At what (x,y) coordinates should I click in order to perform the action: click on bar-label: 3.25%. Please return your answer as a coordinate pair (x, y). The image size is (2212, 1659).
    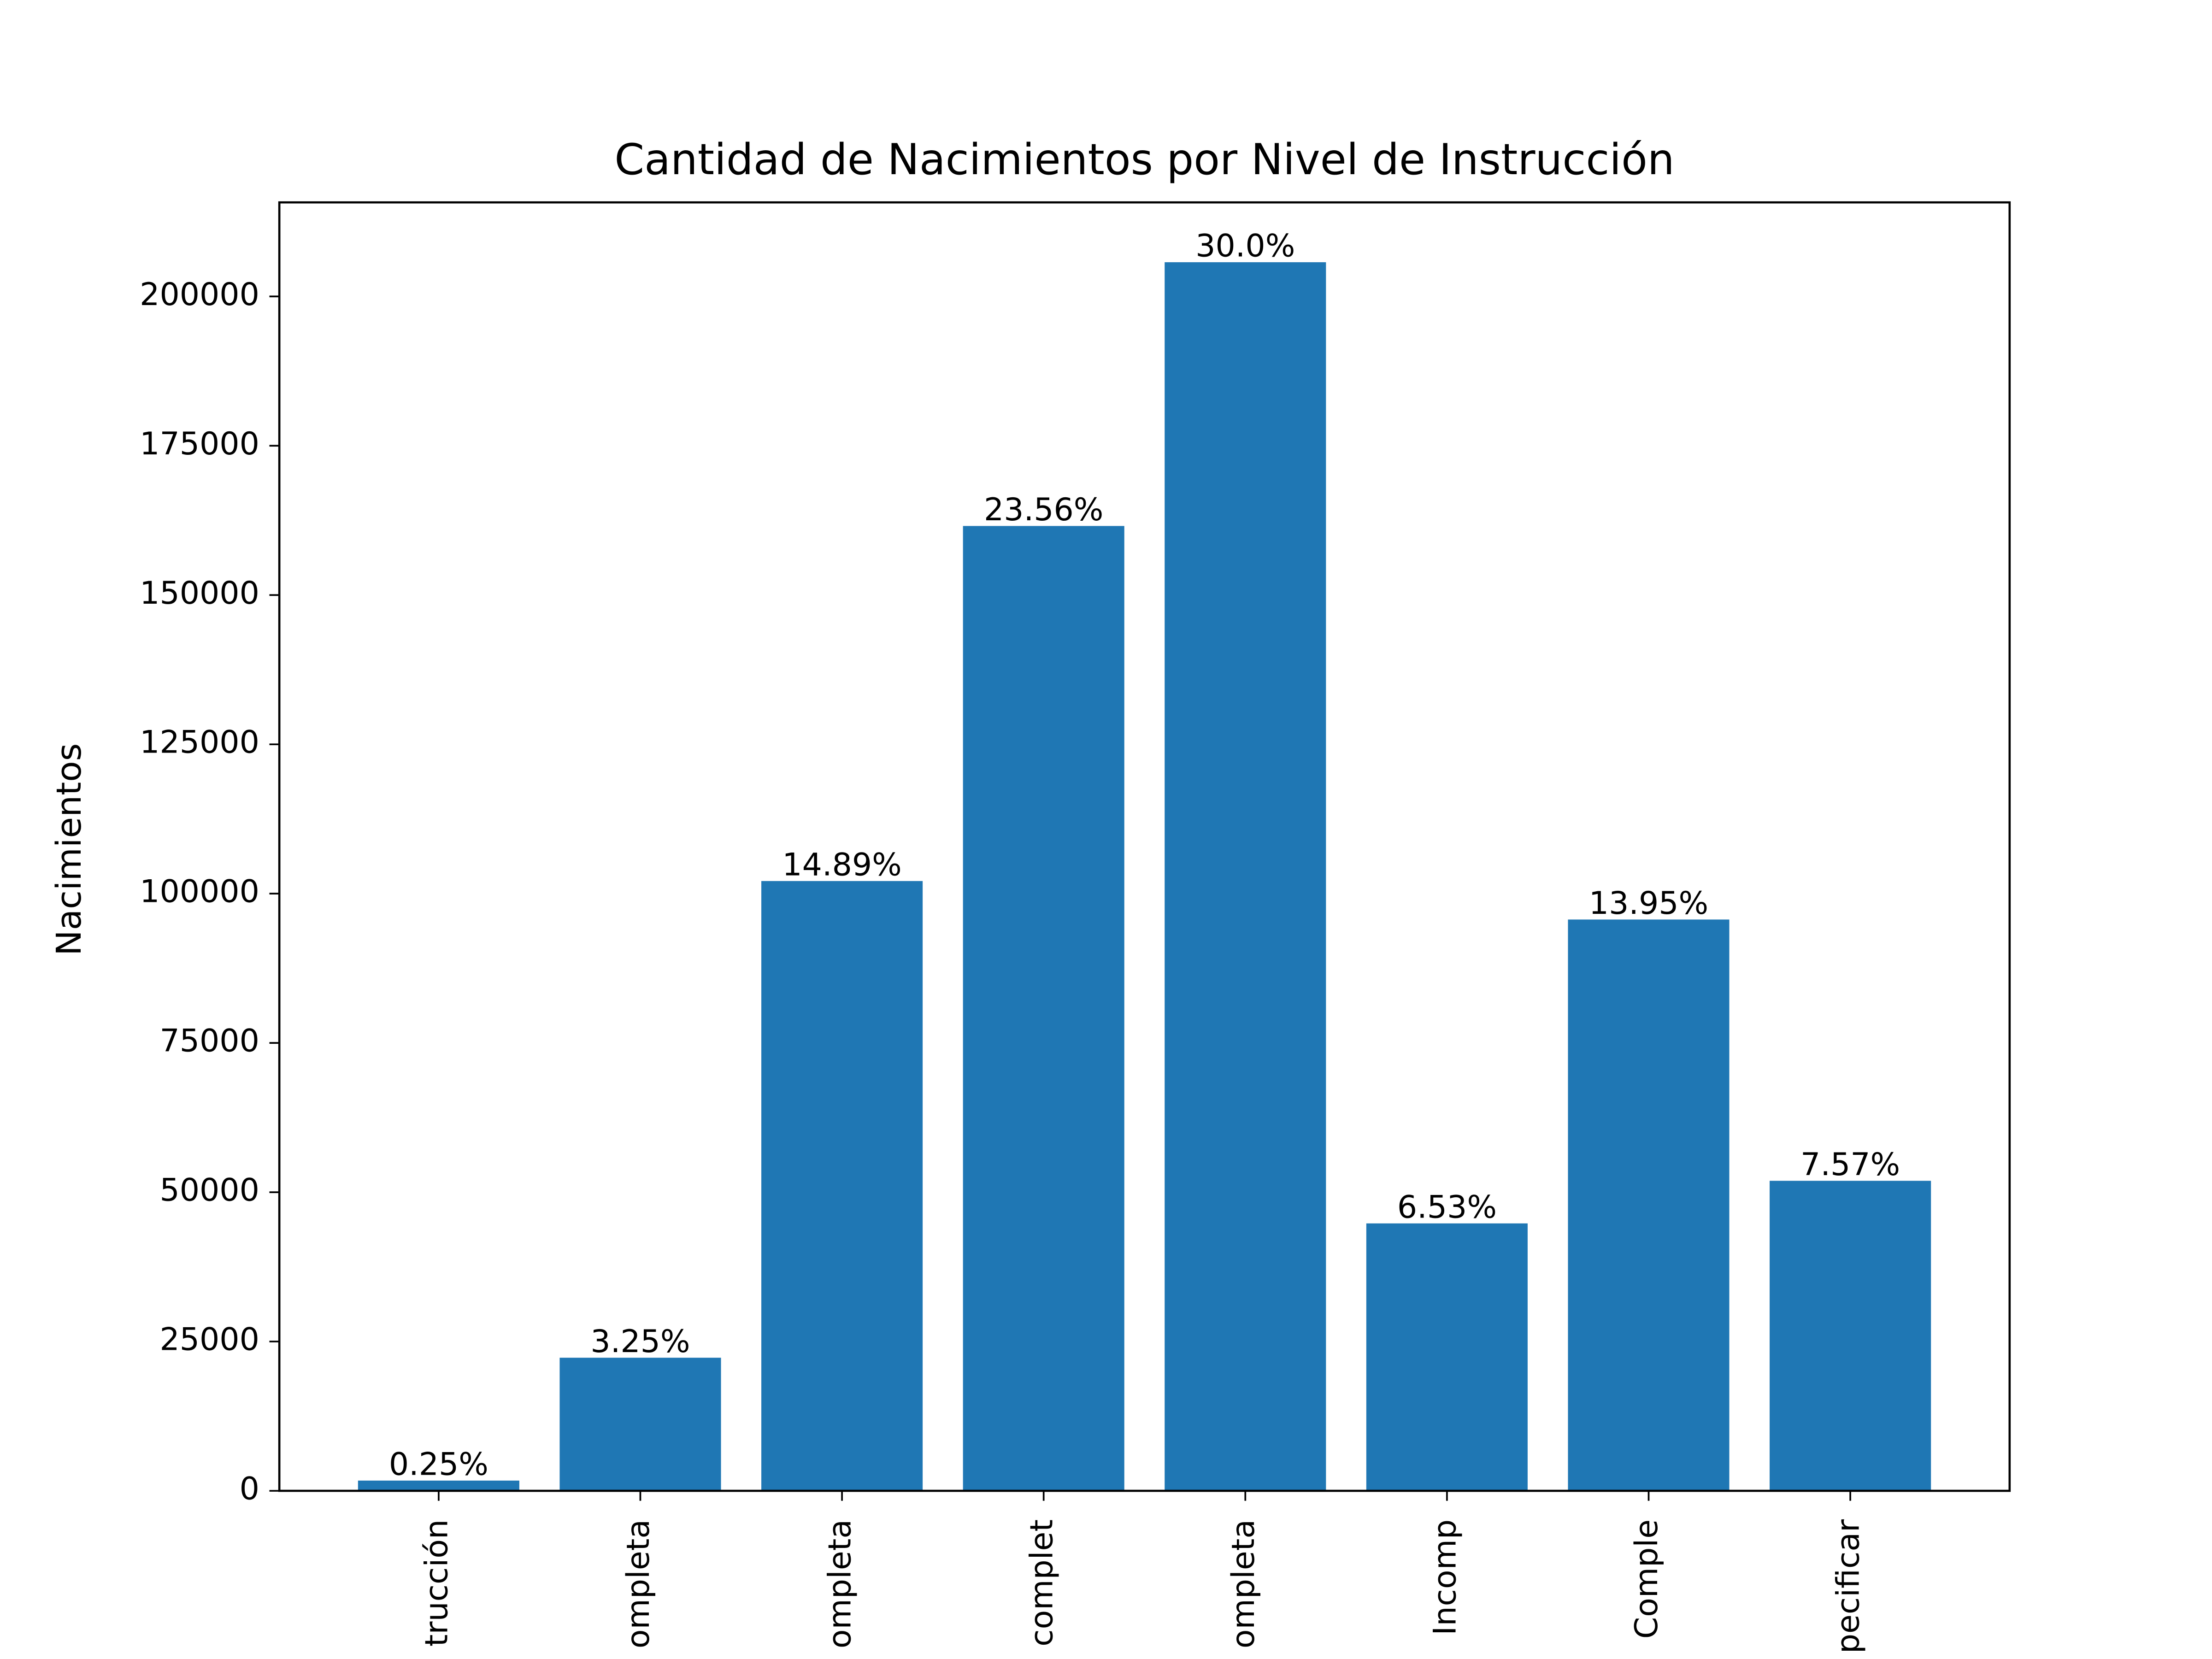
    Looking at the image, I should click on (640, 1342).